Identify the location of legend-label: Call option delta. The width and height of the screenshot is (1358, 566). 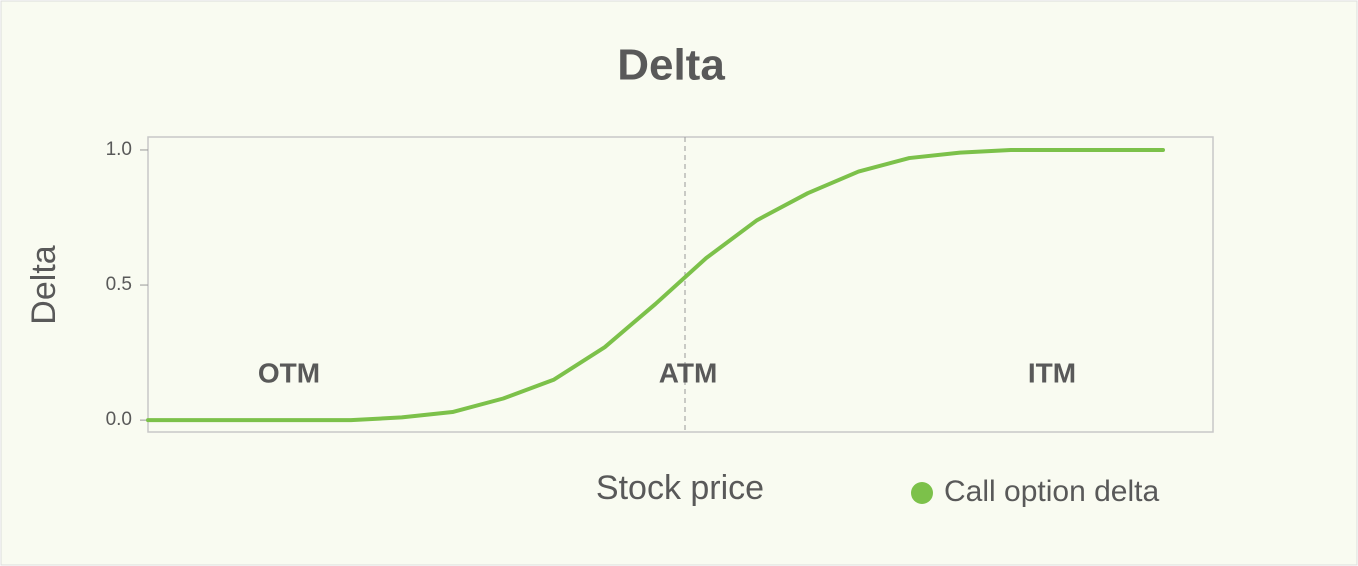
(1051, 491).